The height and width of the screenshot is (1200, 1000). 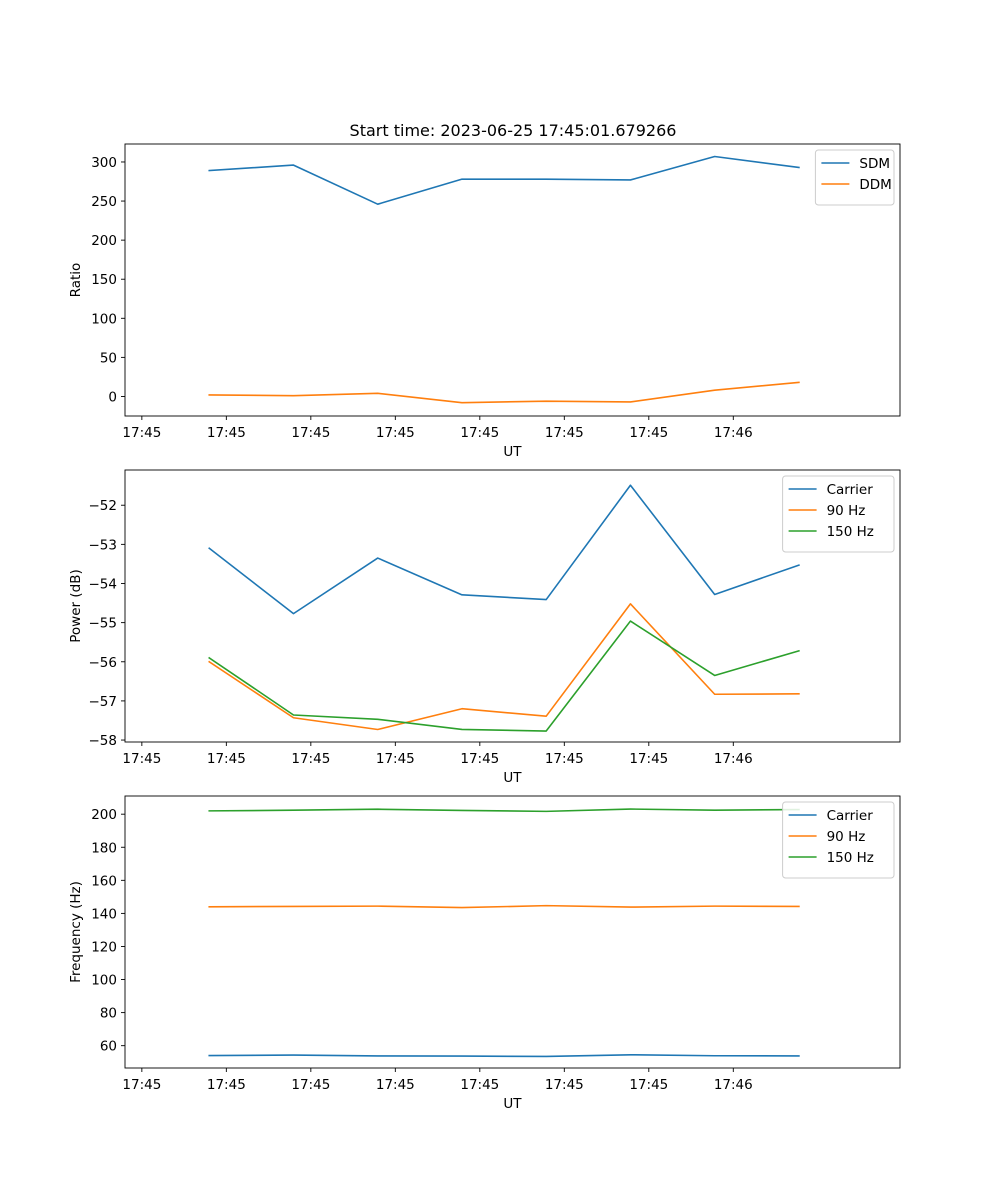 I want to click on legend-label: SDM, so click(x=874, y=164).